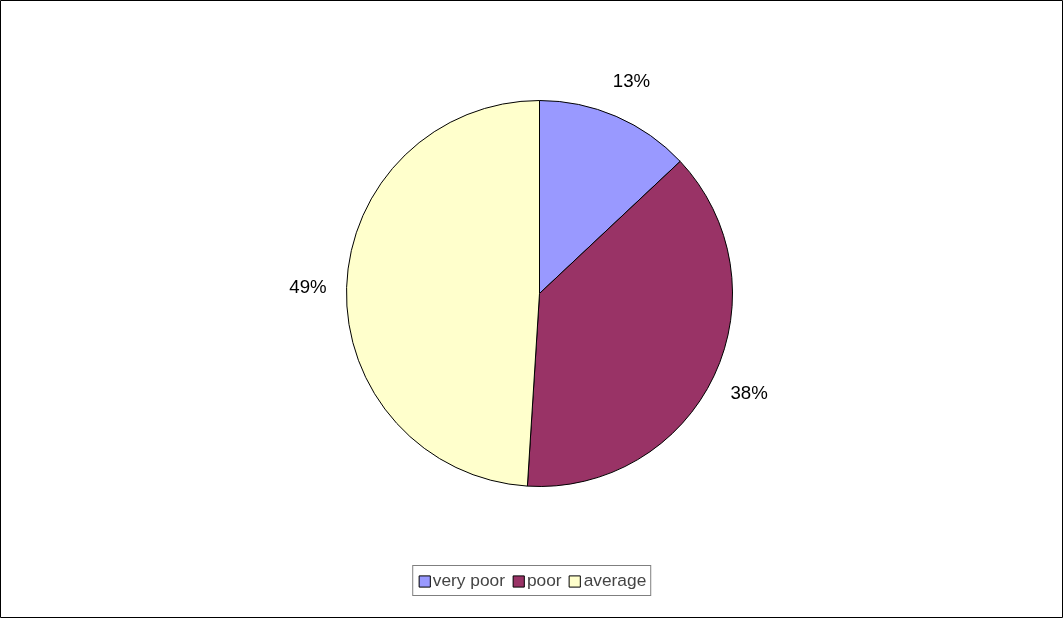 This screenshot has height=618, width=1063. What do you see at coordinates (615, 580) in the screenshot?
I see `legend-label: average` at bounding box center [615, 580].